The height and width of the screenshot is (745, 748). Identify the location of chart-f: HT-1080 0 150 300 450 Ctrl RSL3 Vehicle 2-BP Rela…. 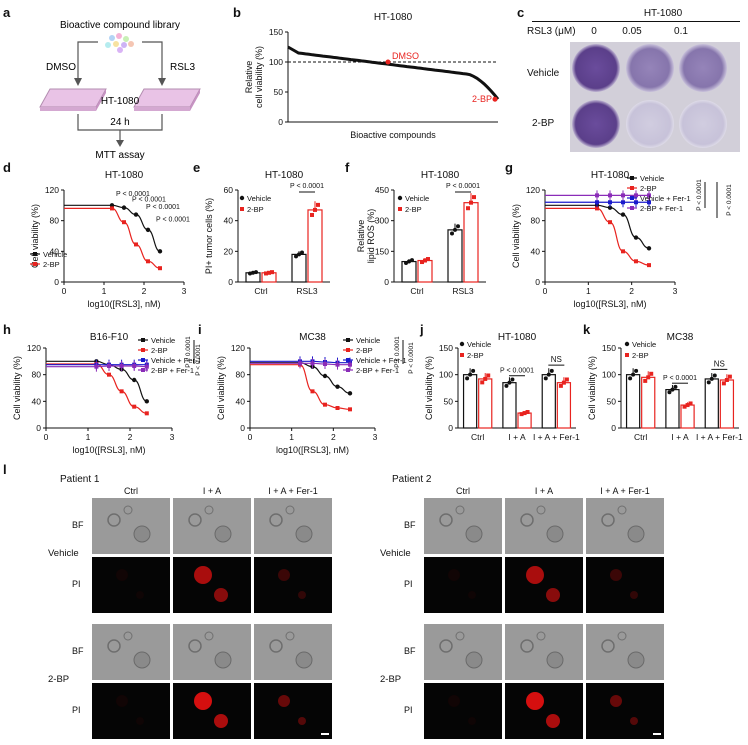
(421, 233).